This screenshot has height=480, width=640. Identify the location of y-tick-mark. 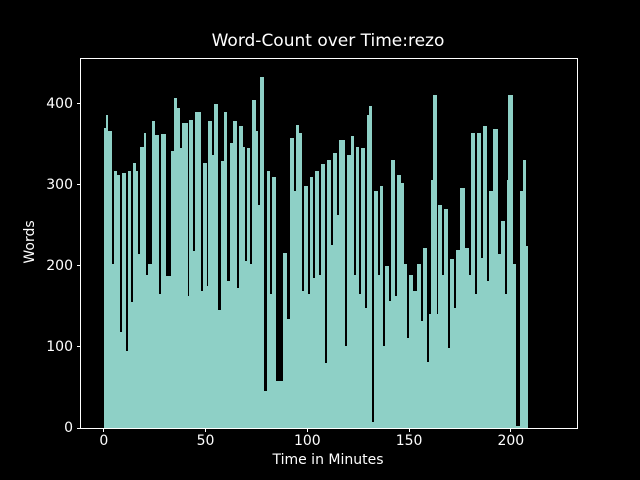
(79, 104).